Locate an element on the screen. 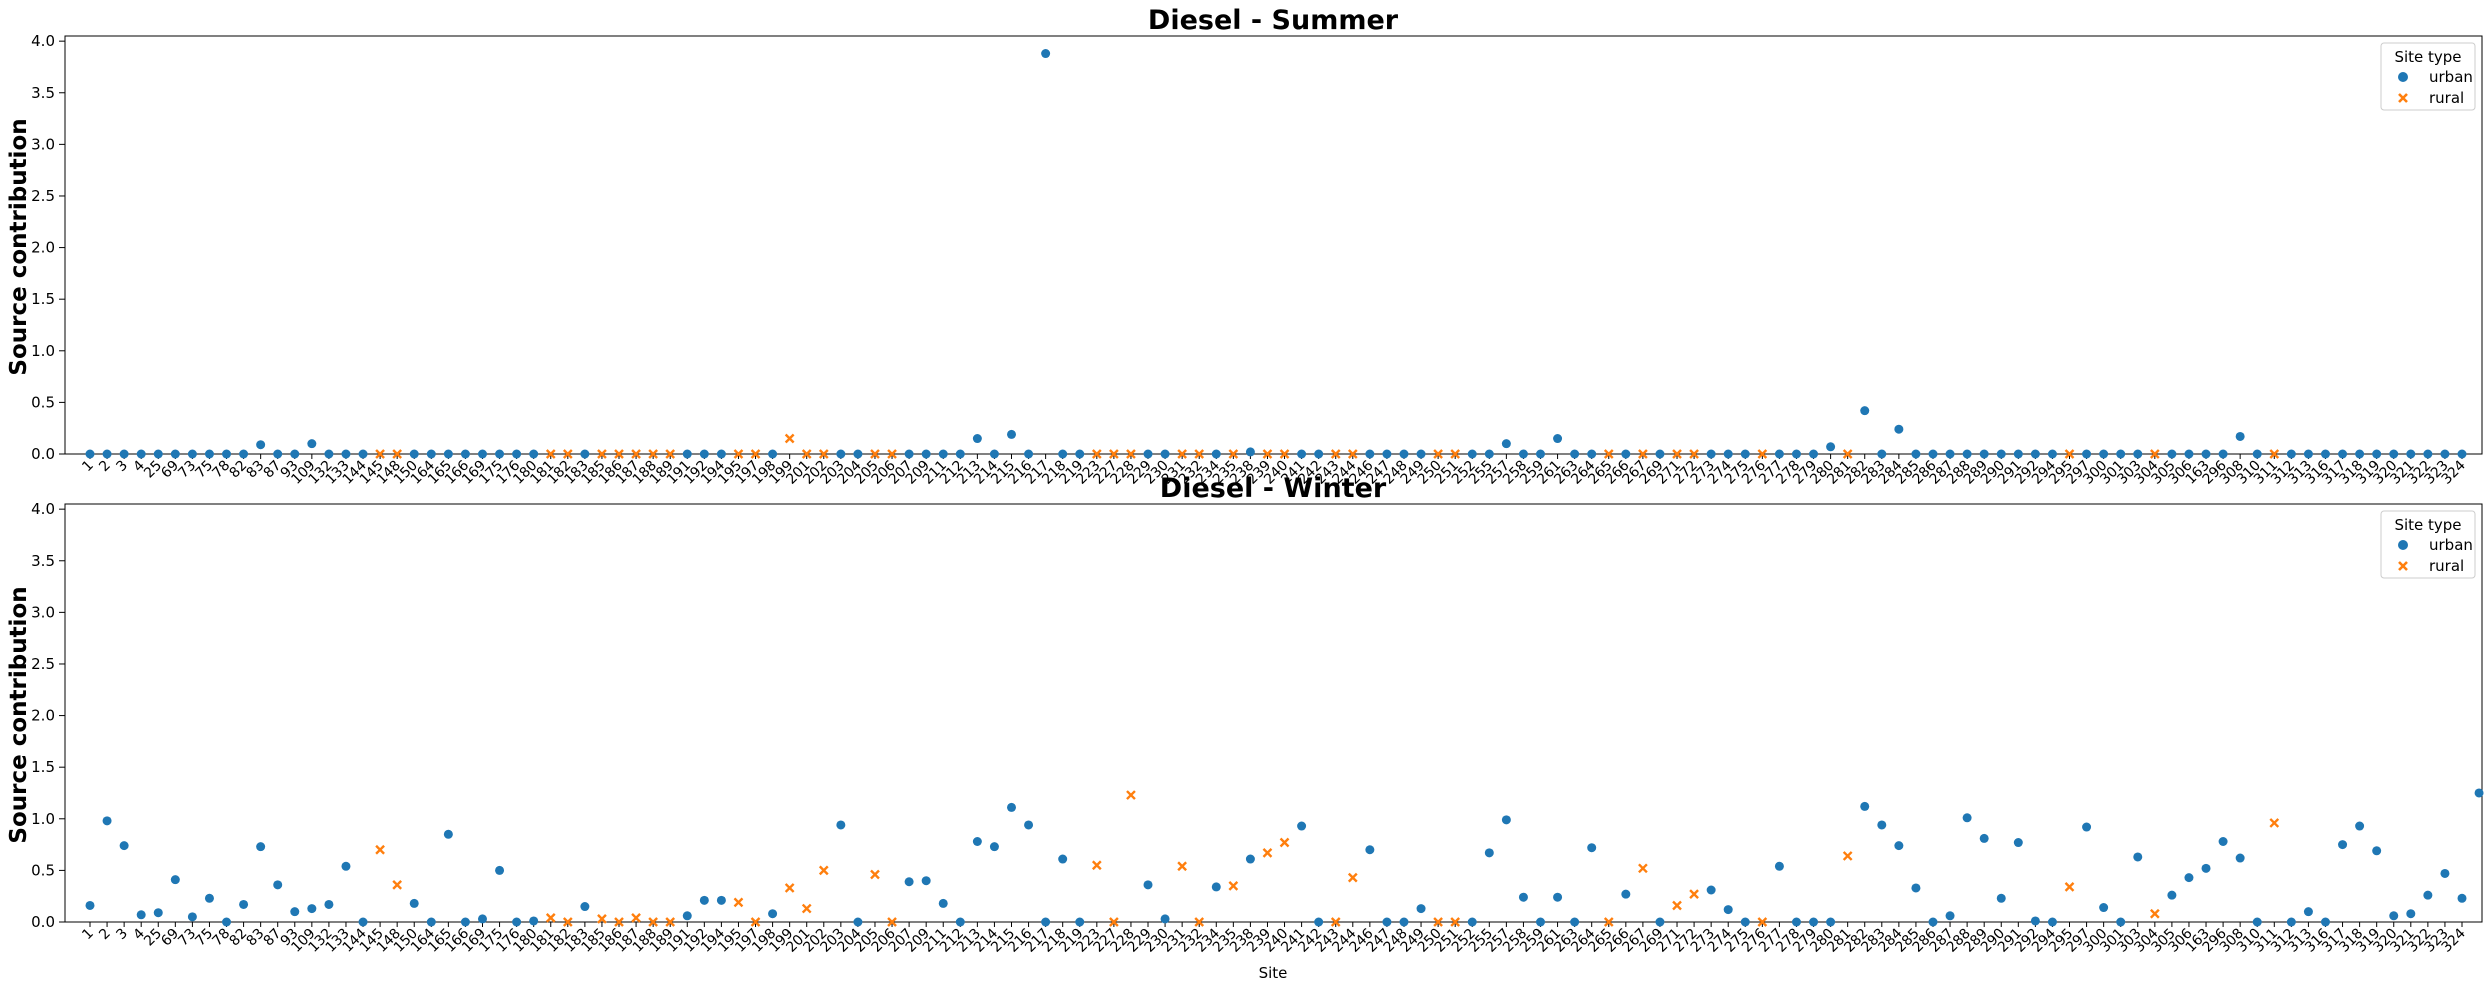 The height and width of the screenshot is (993, 2490). winter-legend-rural-label: rural is located at coordinates (2446, 566).